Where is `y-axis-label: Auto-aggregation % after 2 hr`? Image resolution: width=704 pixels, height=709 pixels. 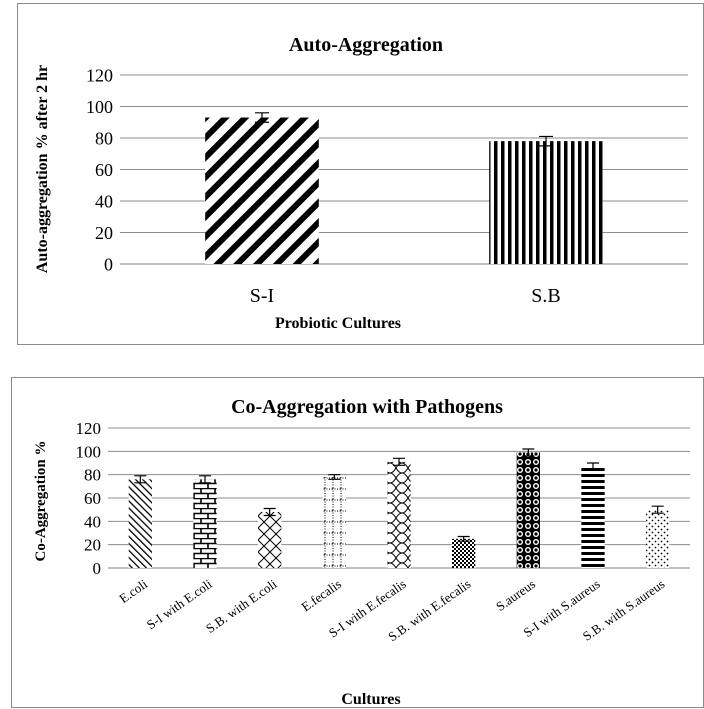 y-axis-label: Auto-aggregation % after 2 hr is located at coordinates (42, 169).